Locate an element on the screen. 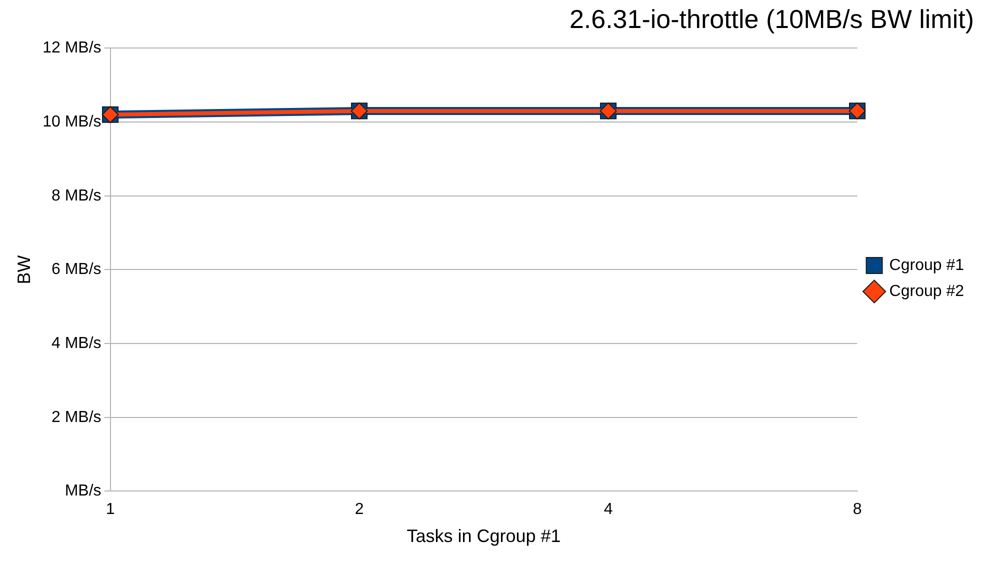 This screenshot has height=562, width=994. y-axis-title: BW is located at coordinates (24, 269).